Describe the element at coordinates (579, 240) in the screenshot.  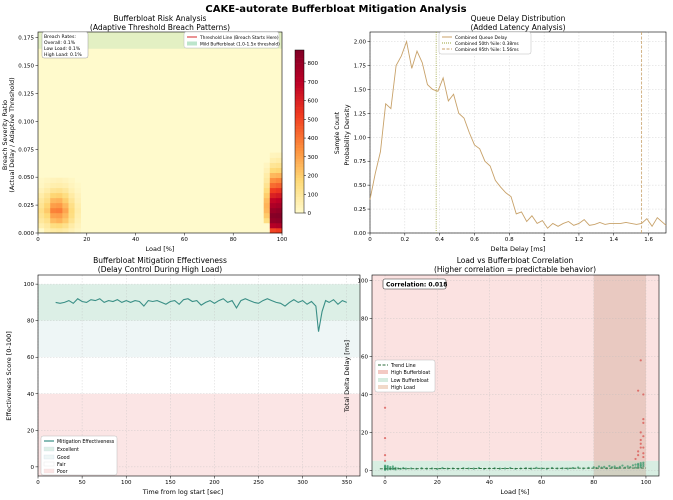
I see `x-tick-label-6: 1.2` at that location.